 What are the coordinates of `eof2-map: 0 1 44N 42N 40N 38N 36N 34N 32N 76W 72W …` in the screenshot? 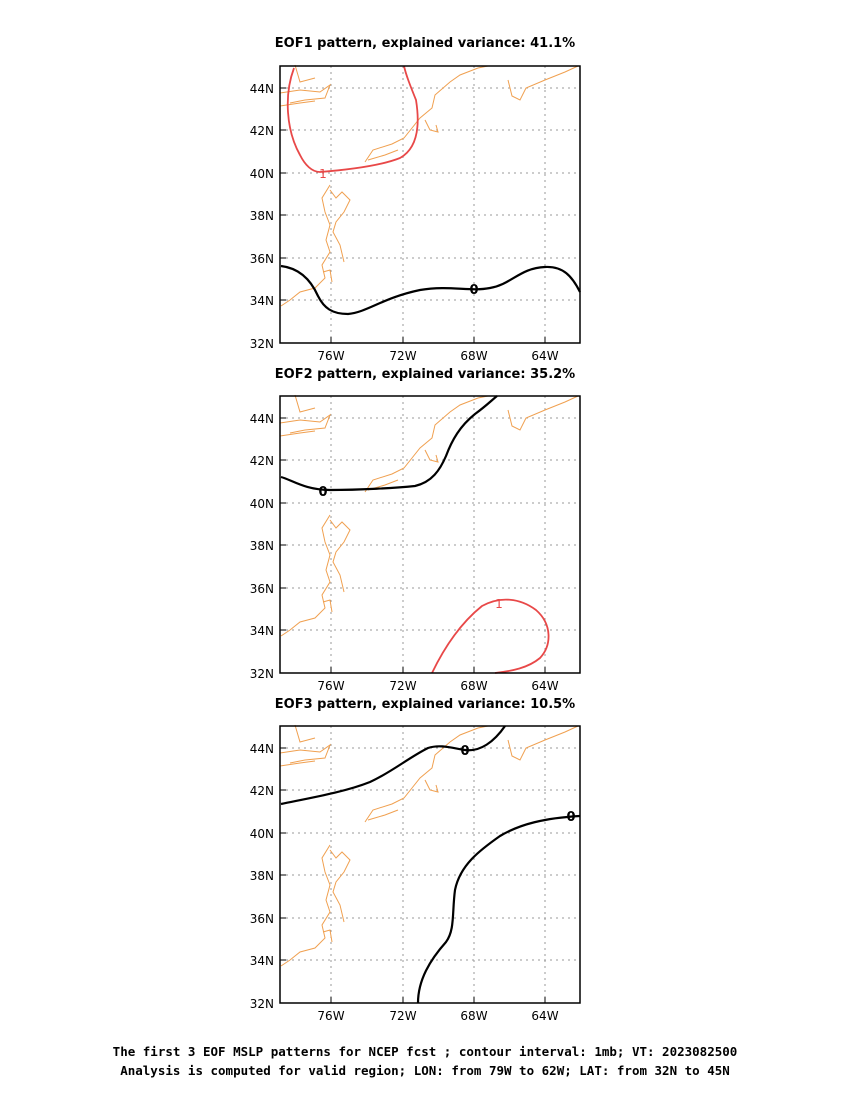 It's located at (415, 543).